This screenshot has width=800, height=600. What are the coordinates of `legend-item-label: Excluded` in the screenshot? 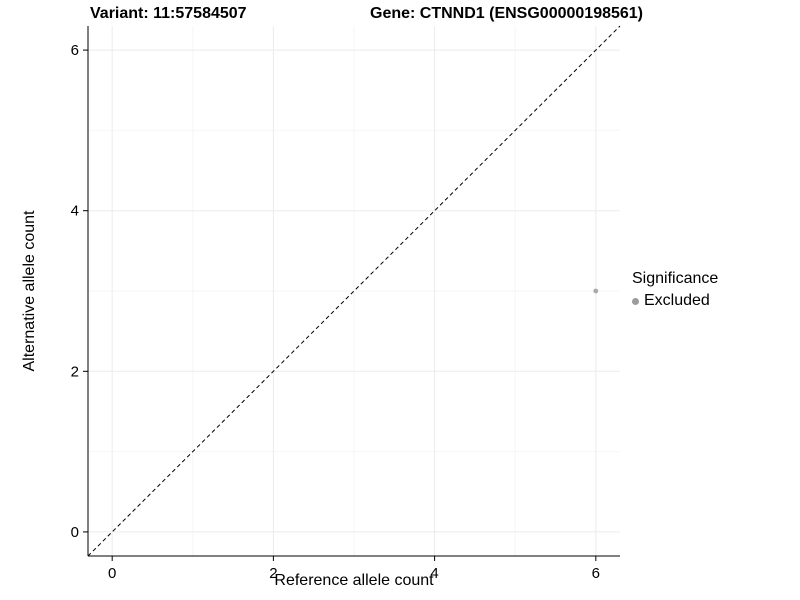 It's located at (677, 300).